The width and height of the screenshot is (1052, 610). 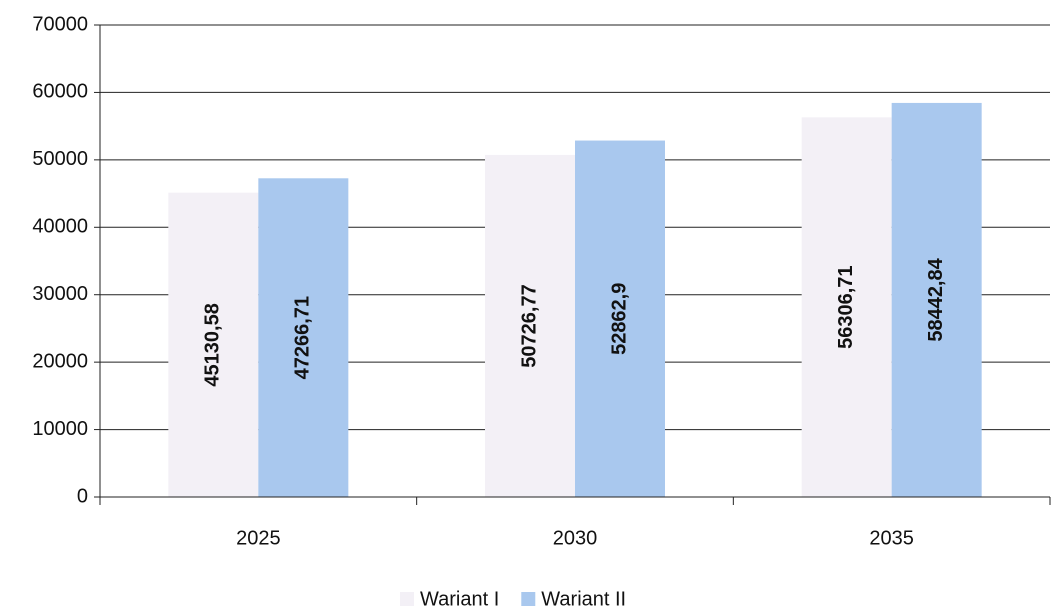 I want to click on value-label: 58442,84, so click(x=936, y=299).